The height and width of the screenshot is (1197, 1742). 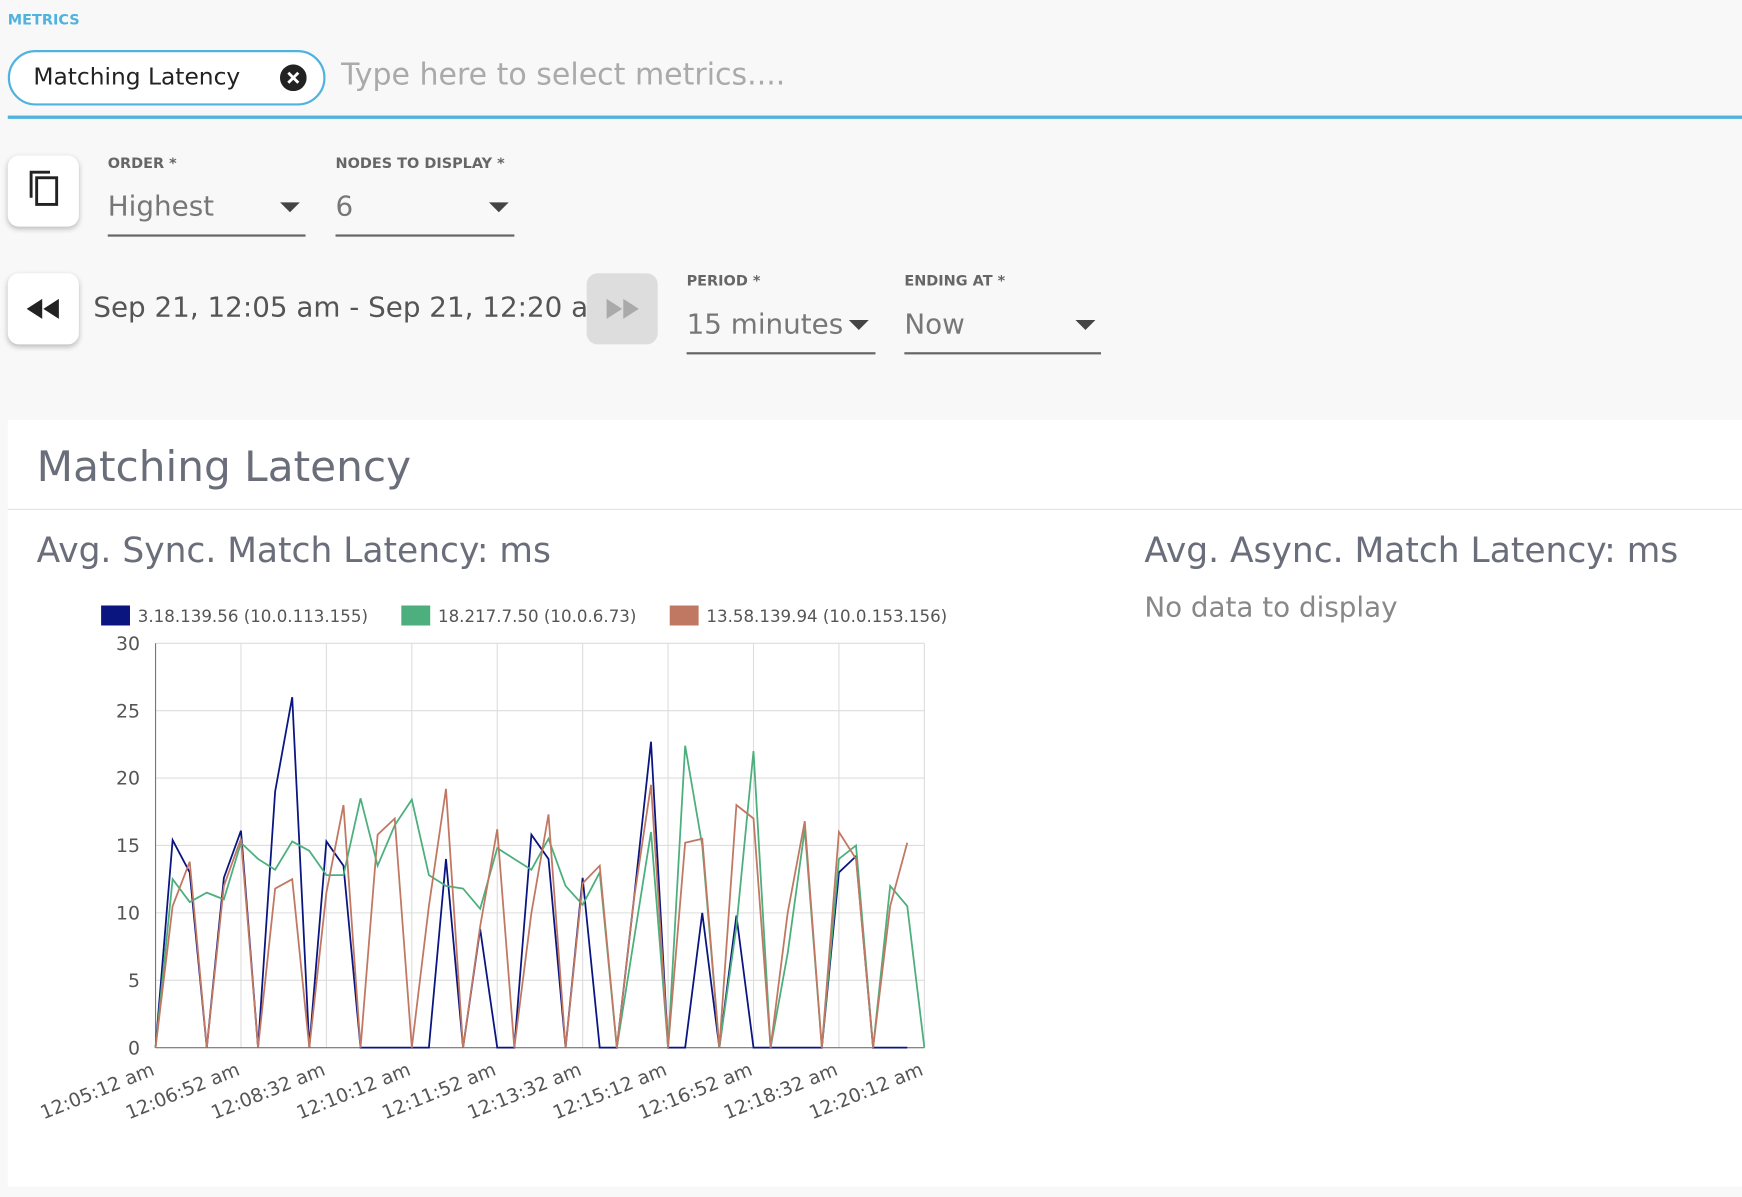 I want to click on y-tick-label: 30, so click(x=128, y=644).